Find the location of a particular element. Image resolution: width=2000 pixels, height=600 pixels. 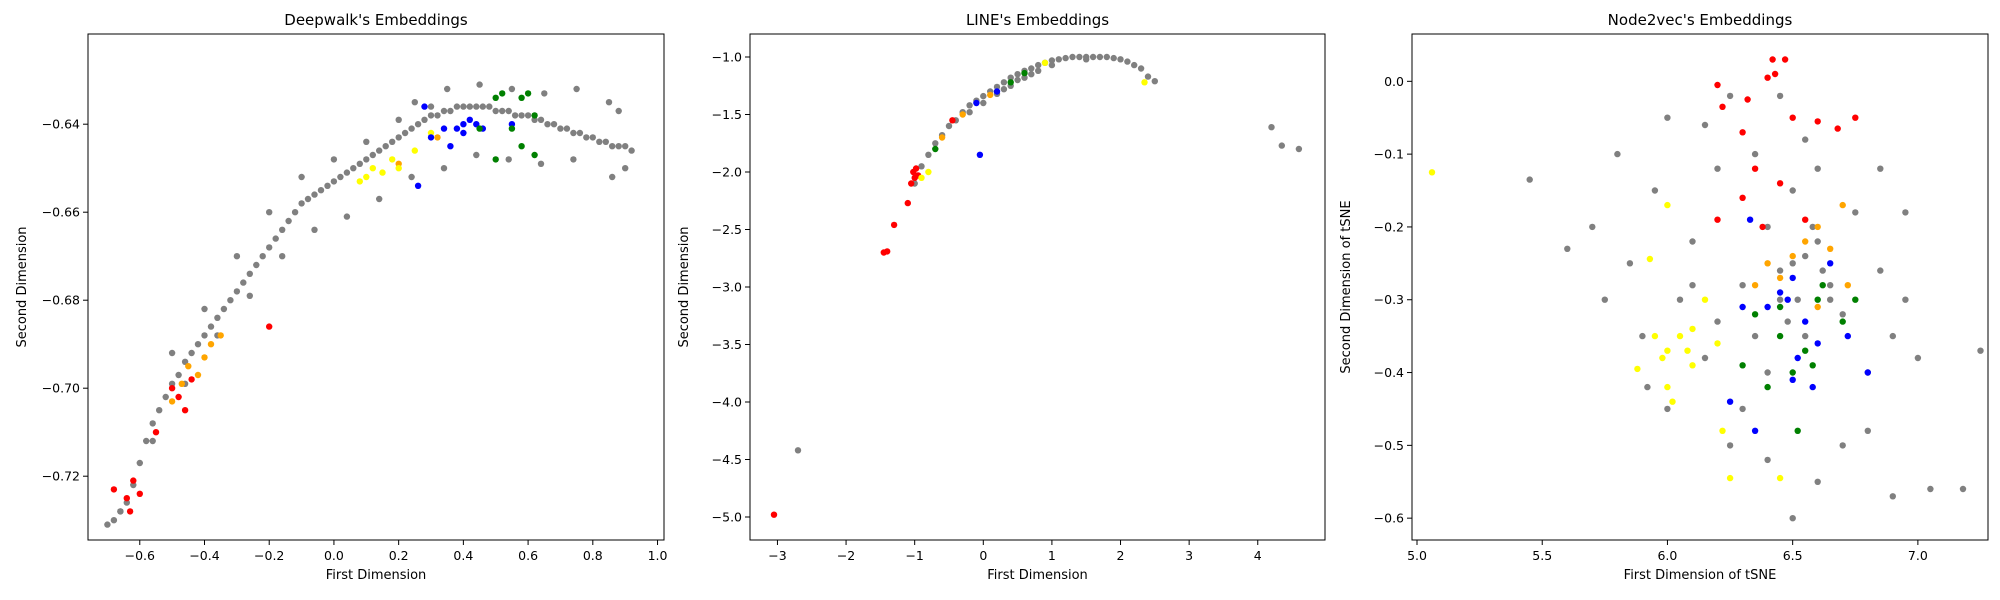

x-tick-label: 5.5 is located at coordinates (1542, 555).